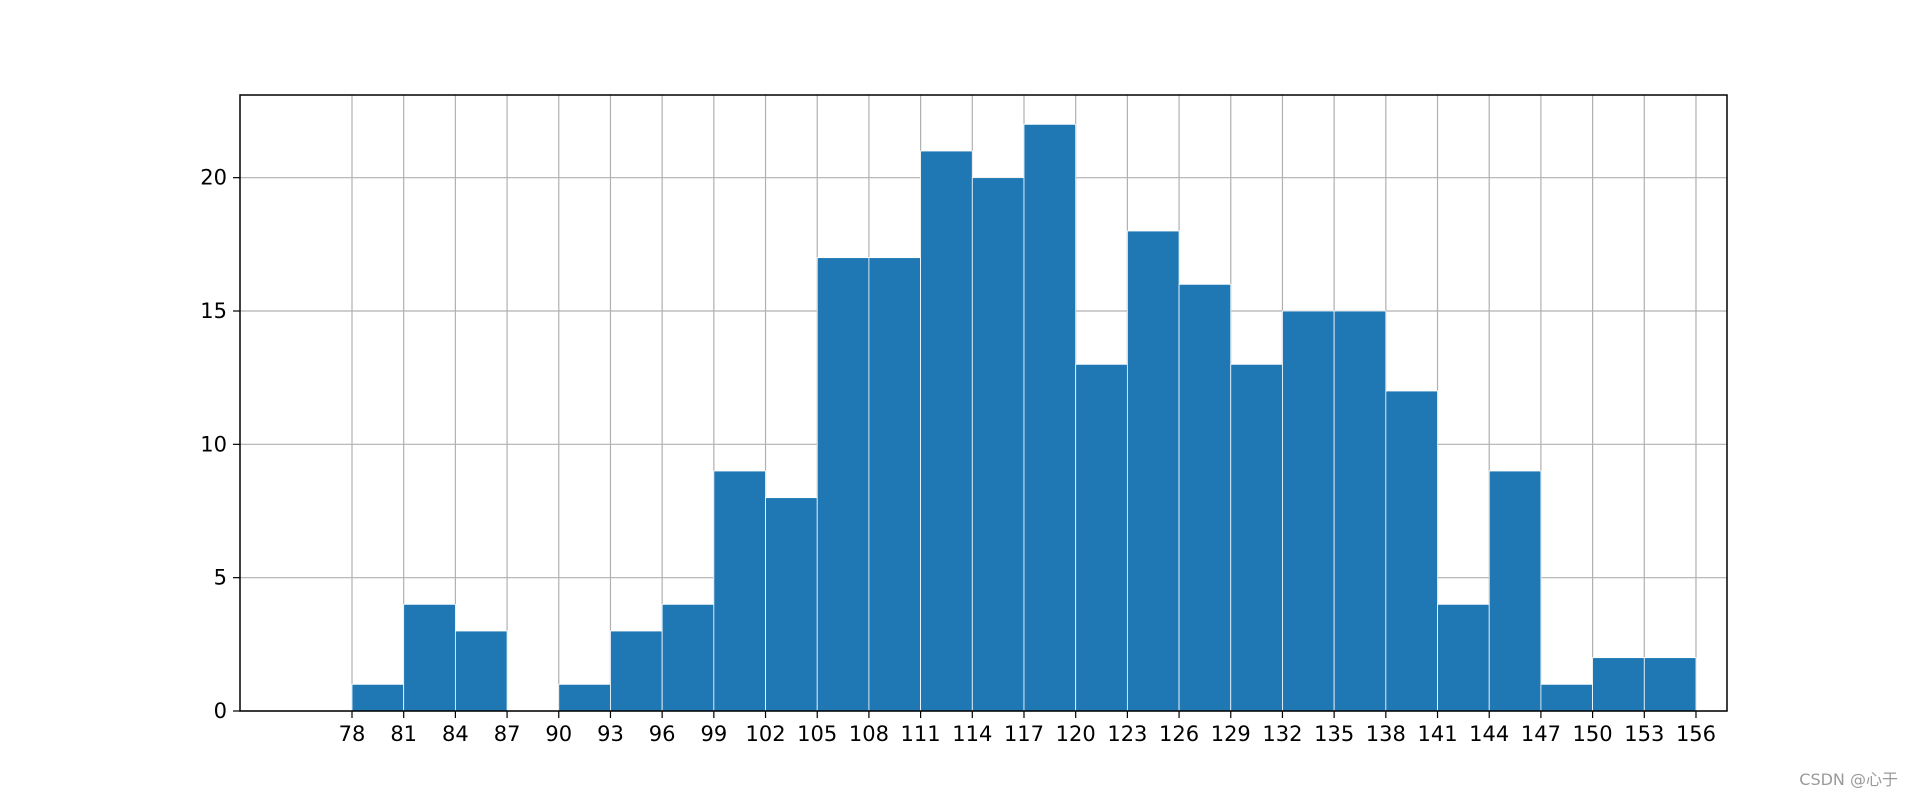  I want to click on x-tick-label: 105, so click(817, 734).